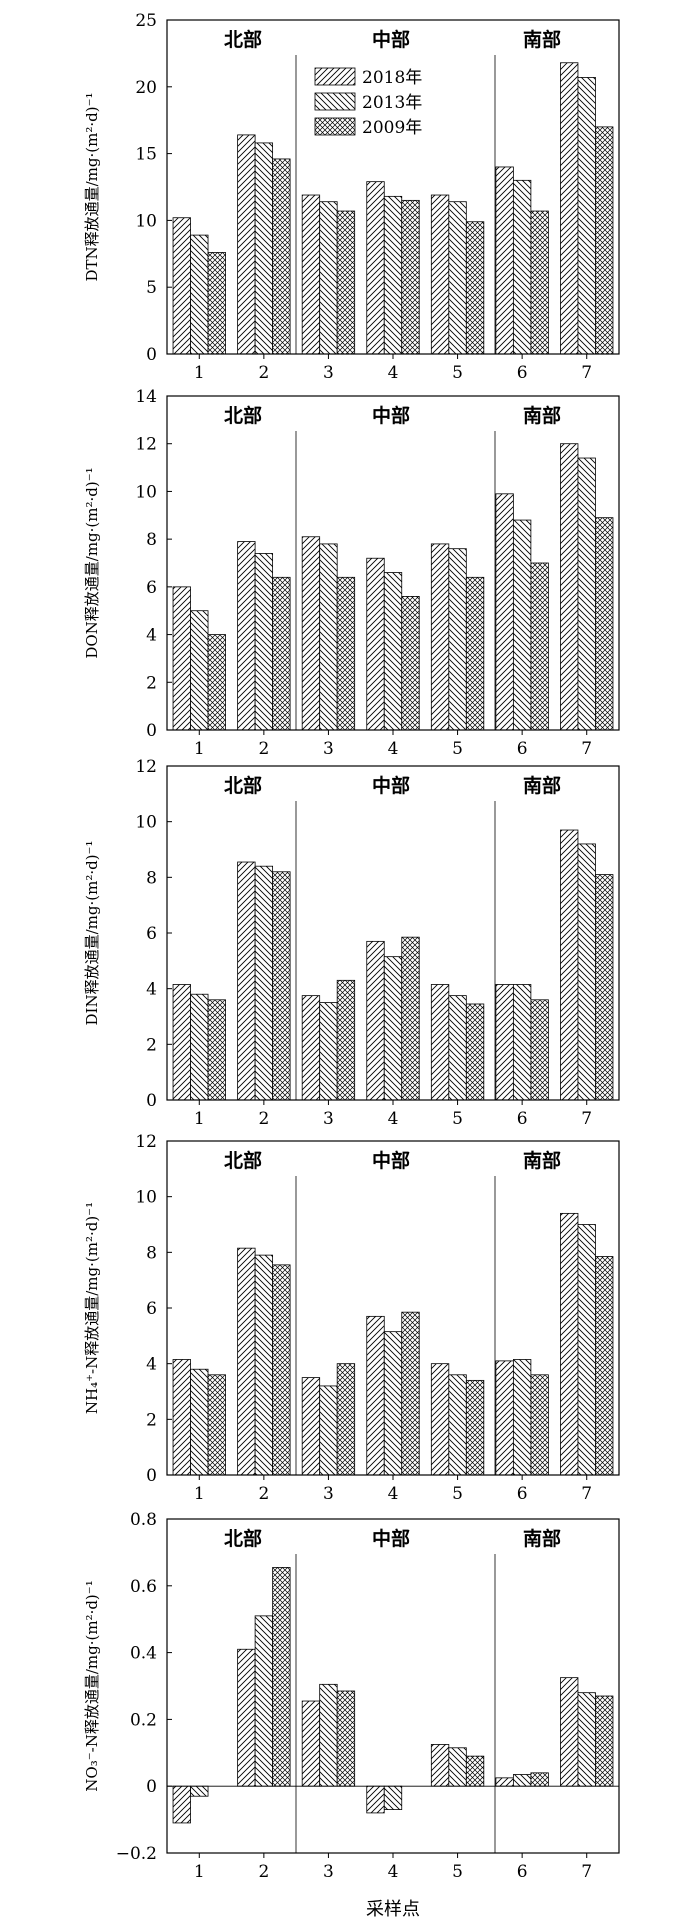  Describe the element at coordinates (392, 103) in the screenshot. I see `legend-label: 2013年` at that location.